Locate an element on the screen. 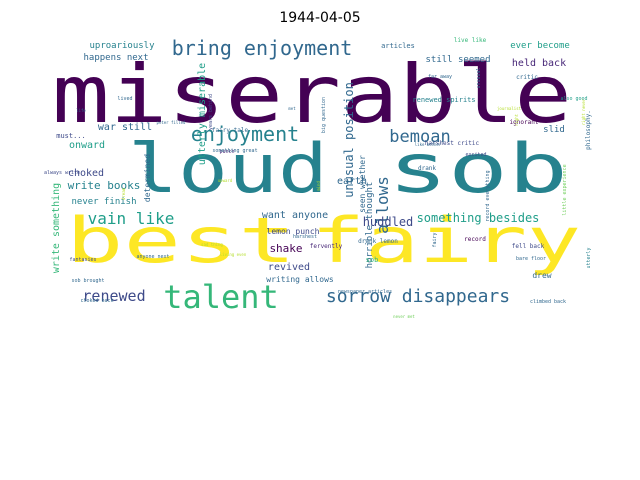 Image resolution: width=640 pixels, height=480 pixels. word-37: lemon punch is located at coordinates (293, 231).